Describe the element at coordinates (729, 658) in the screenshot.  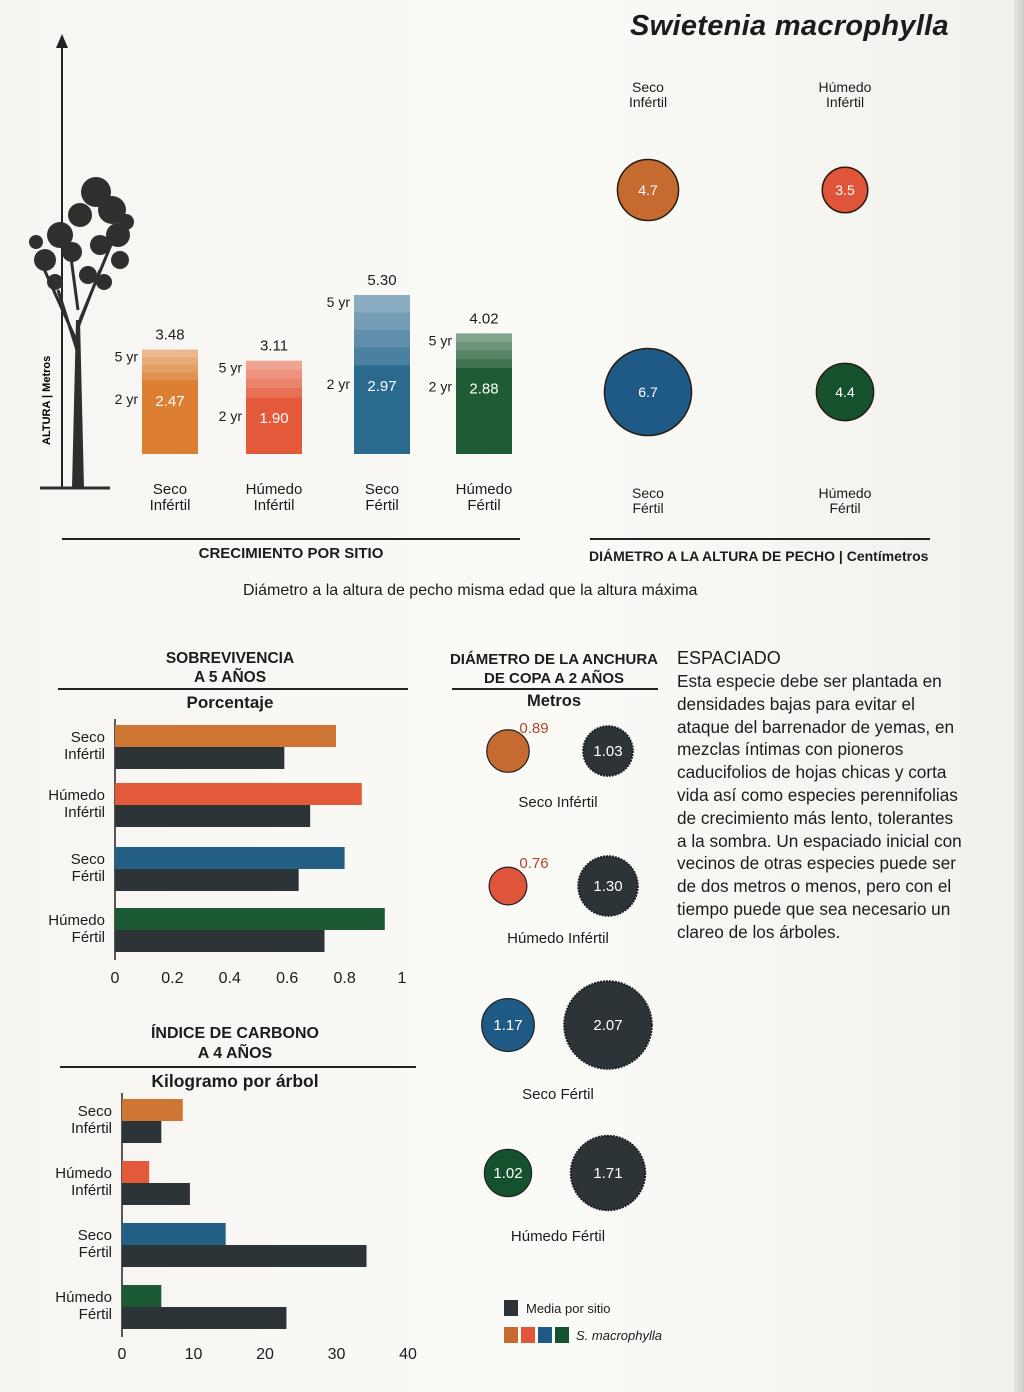
I see `spacing-title: ESPACIADO` at that location.